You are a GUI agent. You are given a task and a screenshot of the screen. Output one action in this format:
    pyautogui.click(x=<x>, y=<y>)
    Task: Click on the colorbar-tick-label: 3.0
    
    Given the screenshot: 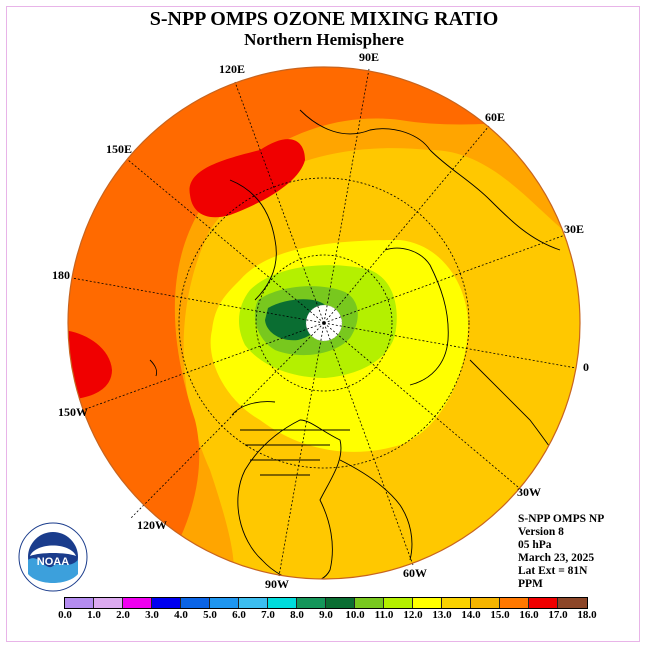 What is the action you would take?
    pyautogui.click(x=152, y=615)
    